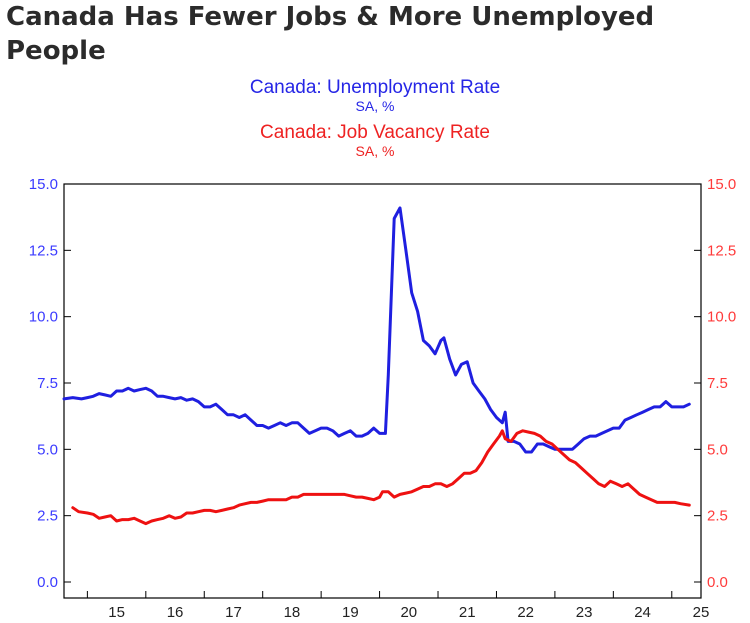  What do you see at coordinates (701, 612) in the screenshot?
I see `x-tick-label: 25` at bounding box center [701, 612].